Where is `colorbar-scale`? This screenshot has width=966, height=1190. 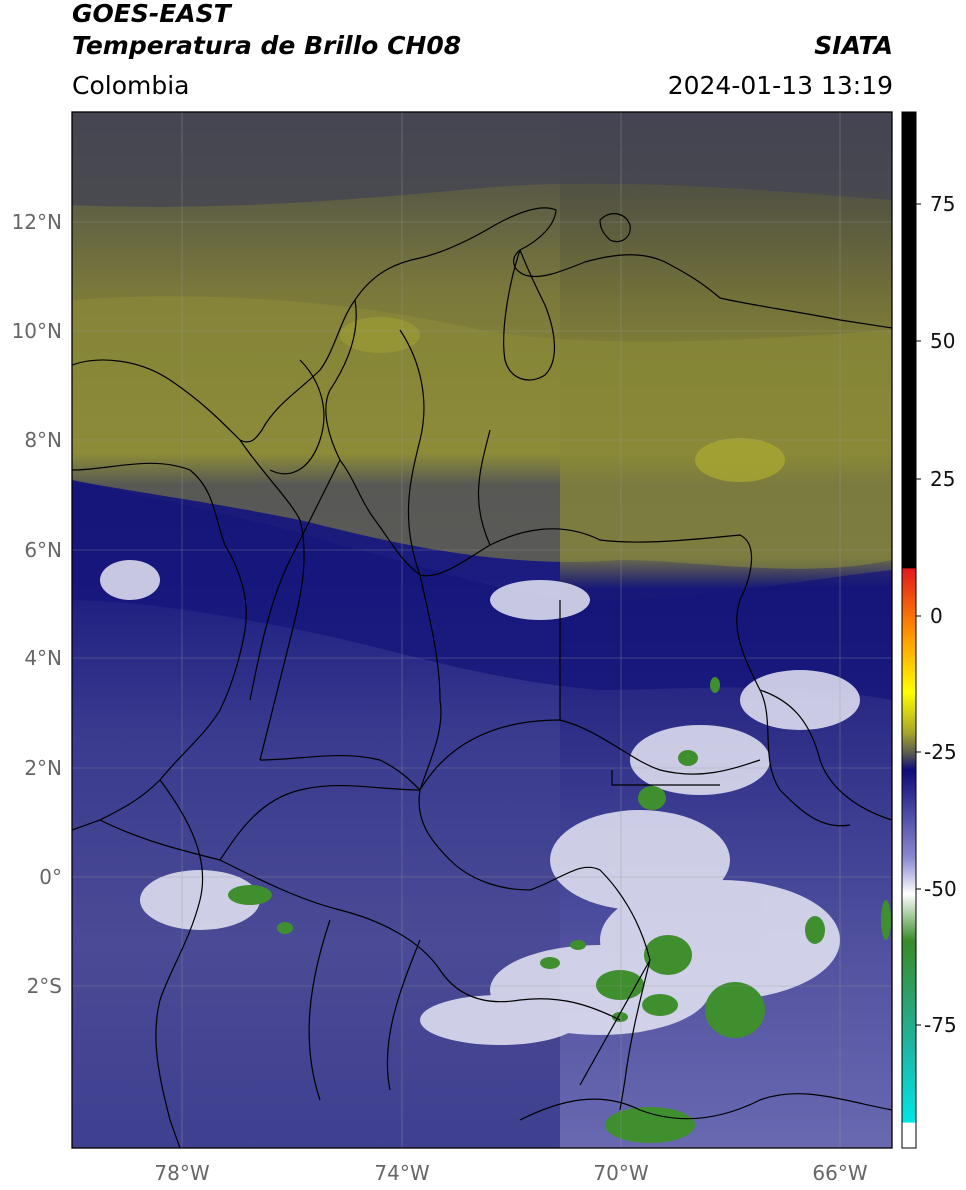
colorbar-scale is located at coordinates (909, 630).